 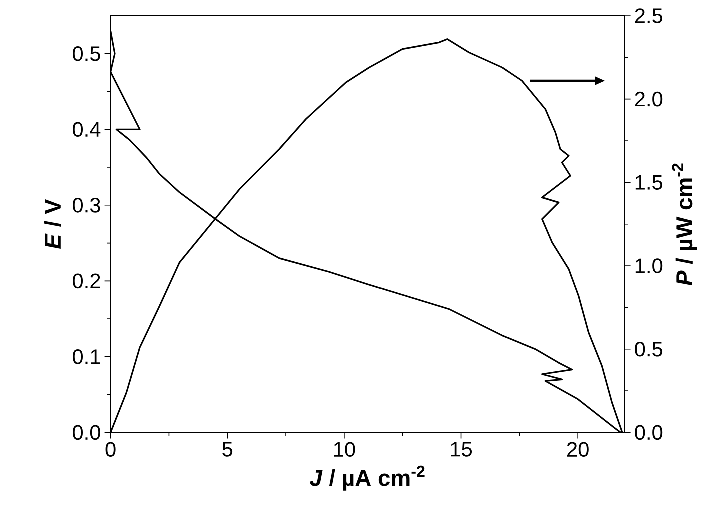 What do you see at coordinates (345, 450) in the screenshot?
I see `x-tick-label: 10` at bounding box center [345, 450].